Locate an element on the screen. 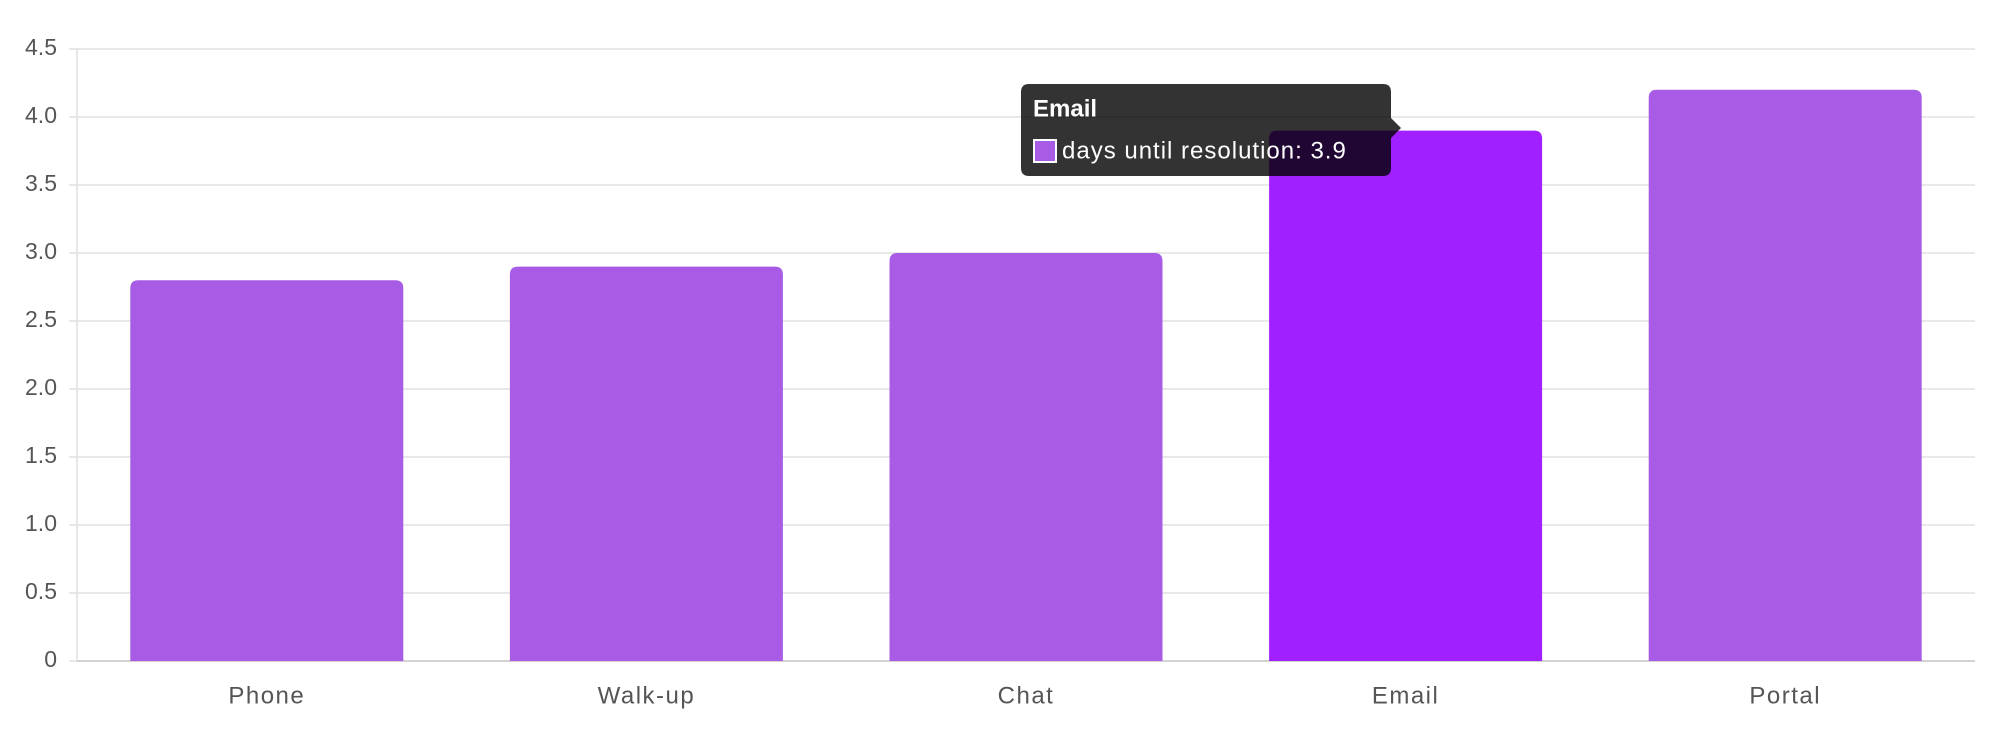  x-tick-label: Chat is located at coordinates (1026, 695).